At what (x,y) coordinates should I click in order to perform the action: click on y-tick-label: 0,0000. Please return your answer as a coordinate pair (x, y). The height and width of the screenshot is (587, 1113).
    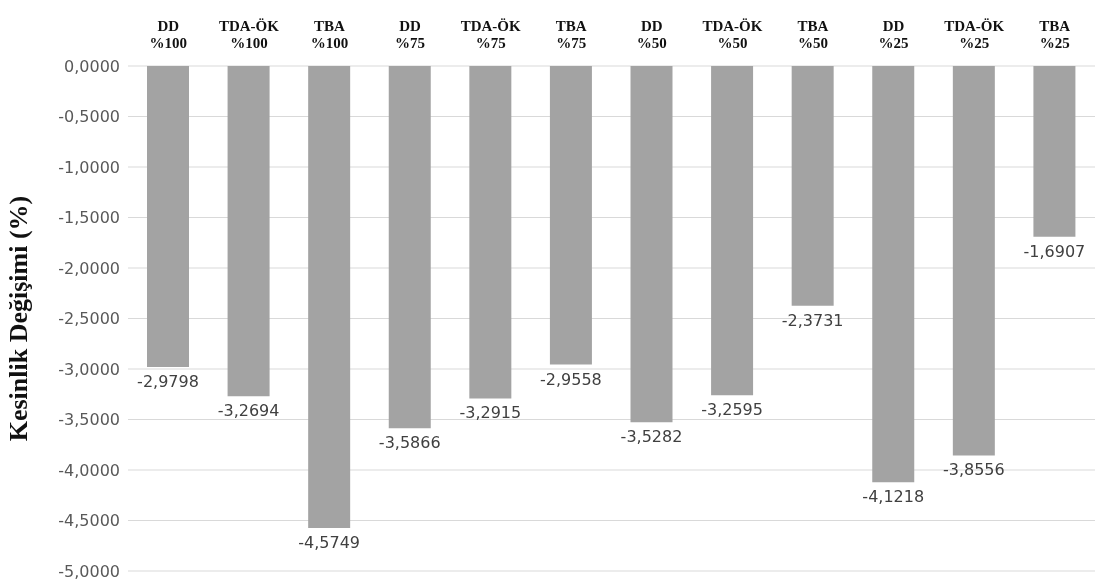
    Looking at the image, I should click on (92, 66).